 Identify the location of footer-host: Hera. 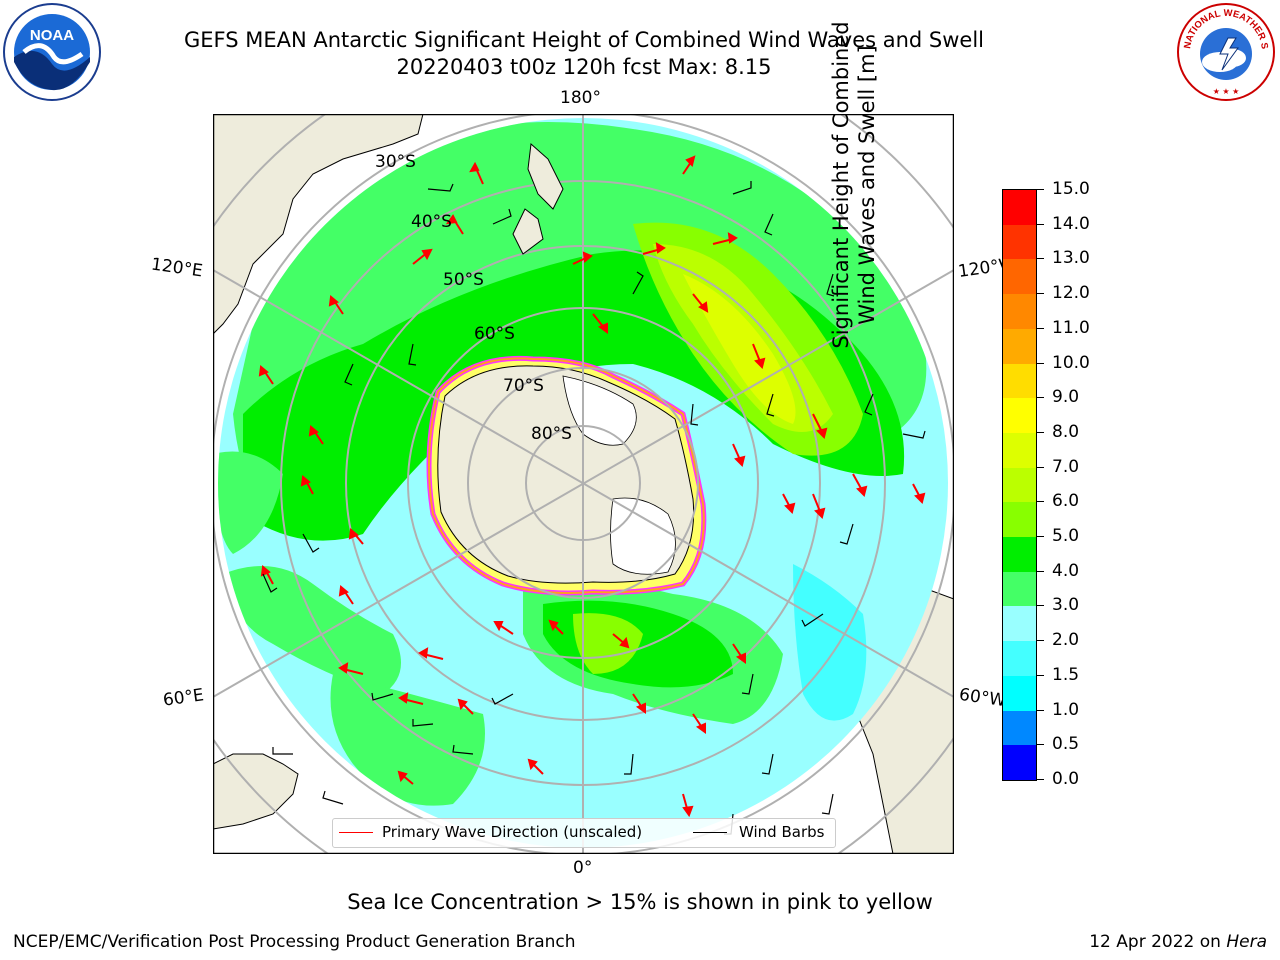
(1246, 942).